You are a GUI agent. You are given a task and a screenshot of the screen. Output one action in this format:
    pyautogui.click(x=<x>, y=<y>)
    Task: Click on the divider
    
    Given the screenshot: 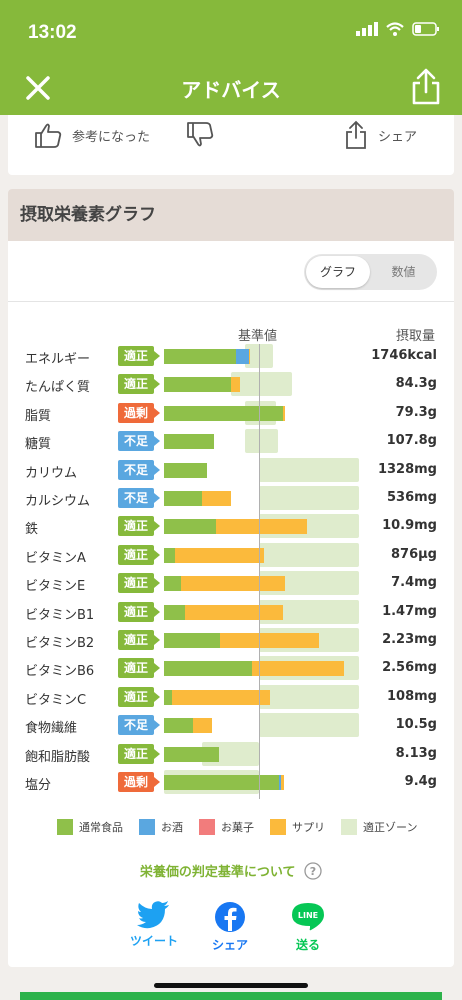 What is the action you would take?
    pyautogui.click(x=231, y=301)
    